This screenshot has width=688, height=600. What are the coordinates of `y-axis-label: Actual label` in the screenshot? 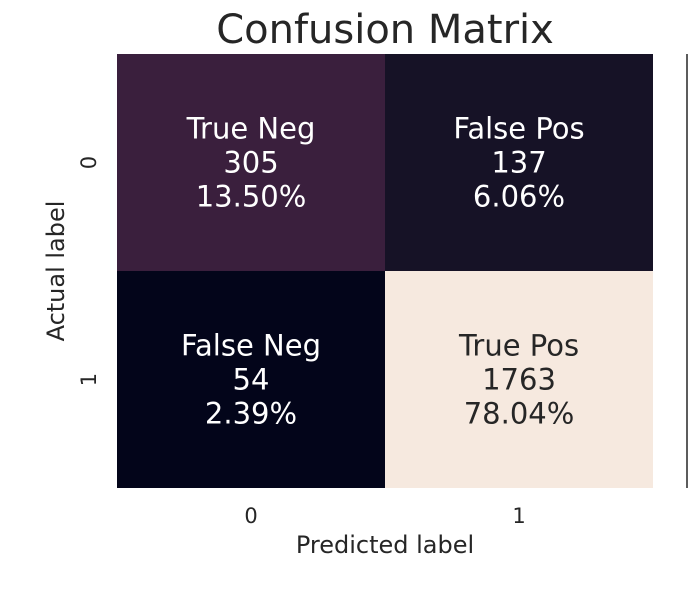 It's located at (56, 271).